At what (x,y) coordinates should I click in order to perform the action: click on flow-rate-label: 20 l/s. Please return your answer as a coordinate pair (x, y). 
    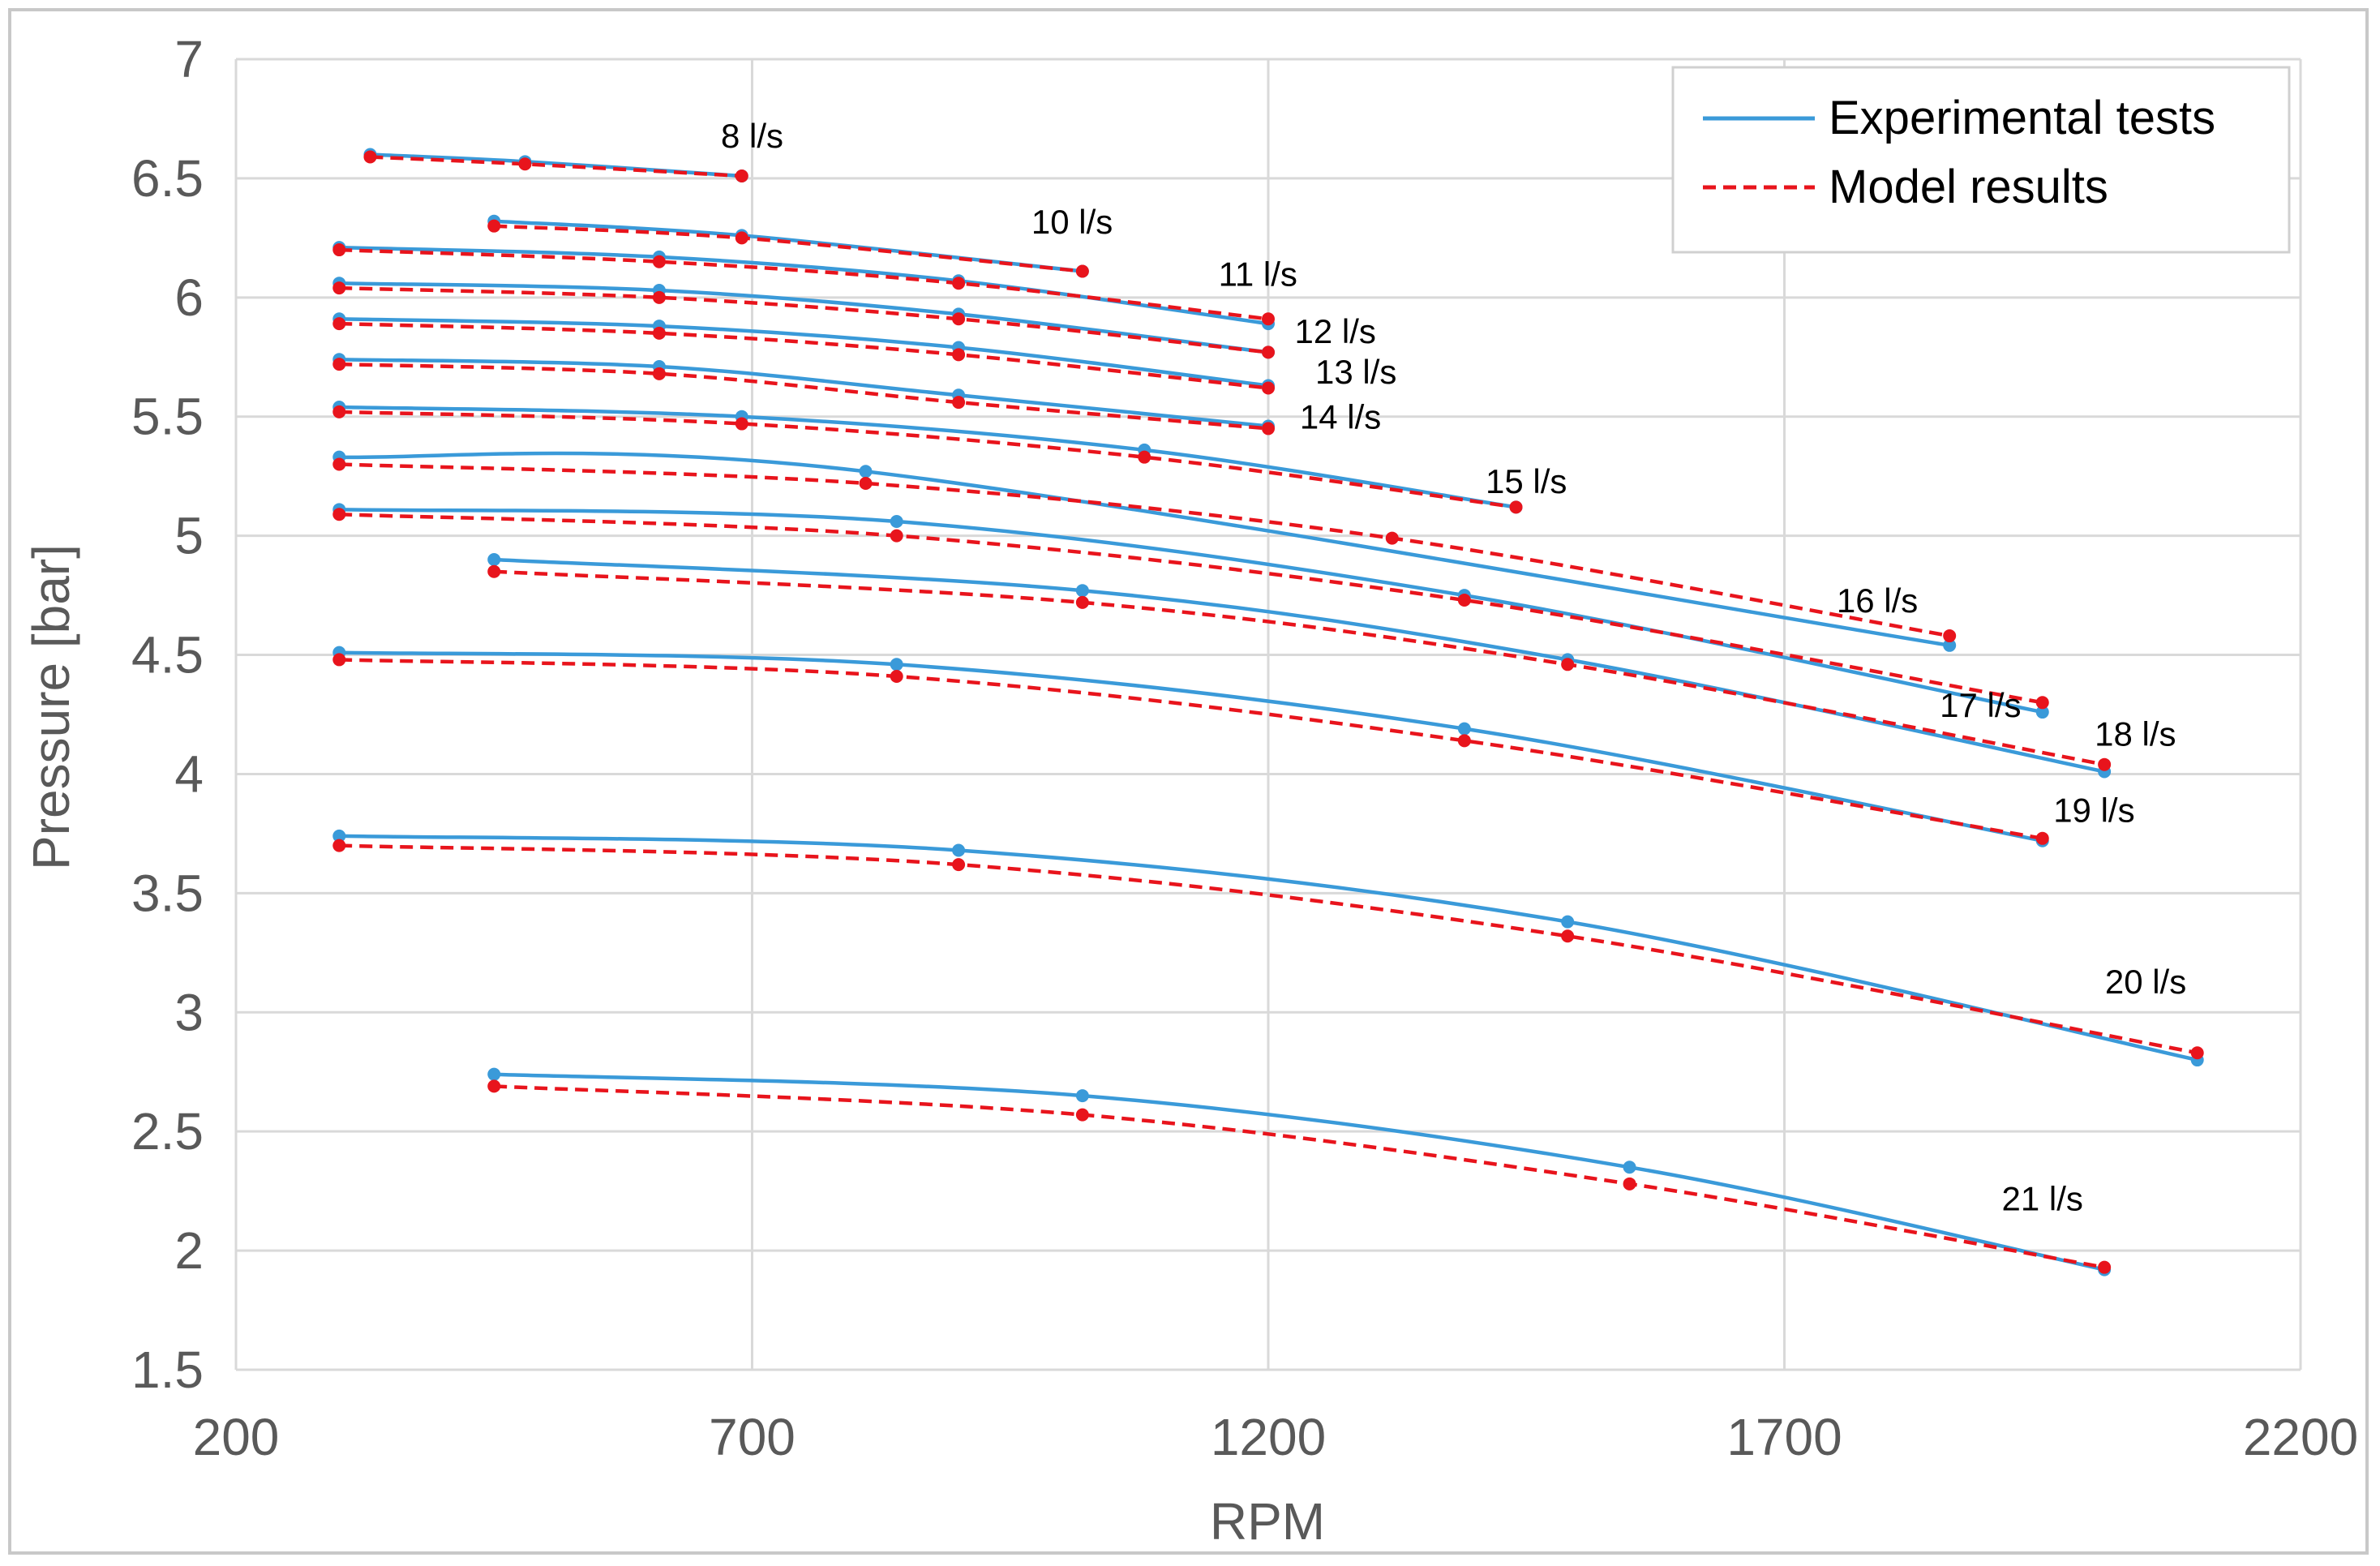
    Looking at the image, I should click on (2145, 982).